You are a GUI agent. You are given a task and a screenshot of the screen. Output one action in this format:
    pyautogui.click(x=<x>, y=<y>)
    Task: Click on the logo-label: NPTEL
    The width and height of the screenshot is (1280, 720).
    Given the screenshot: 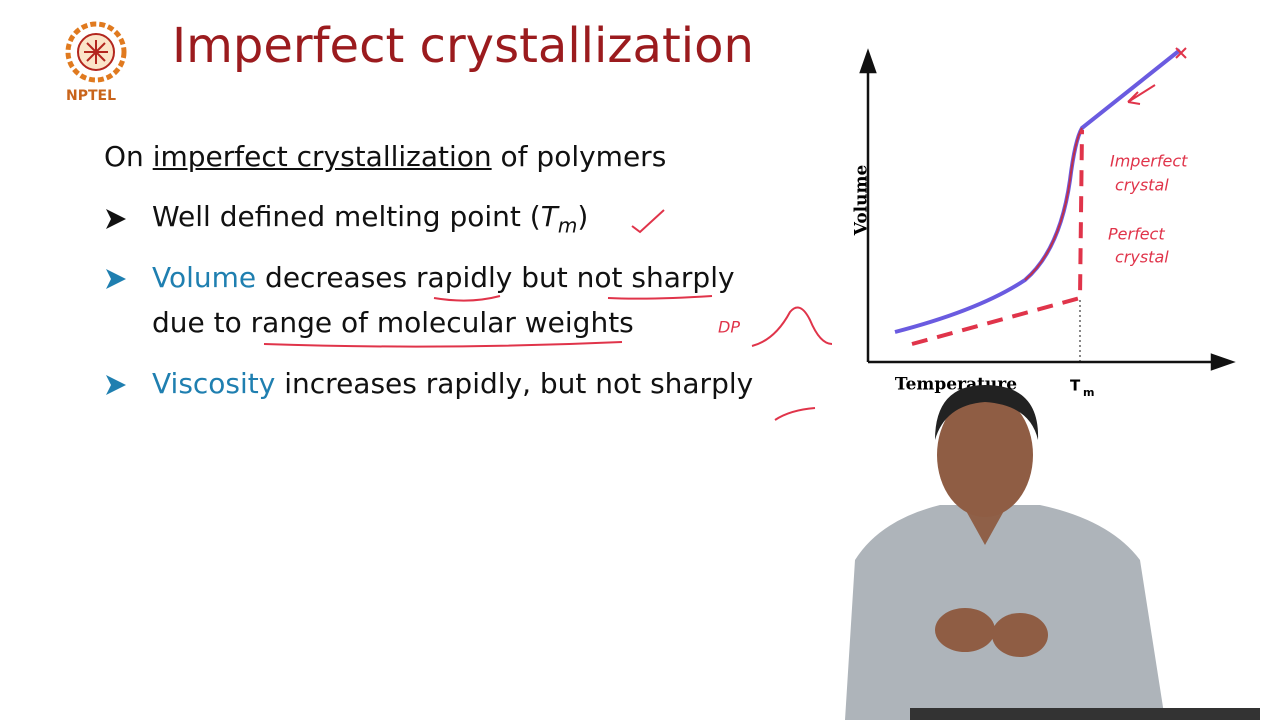 What is the action you would take?
    pyautogui.click(x=91, y=96)
    